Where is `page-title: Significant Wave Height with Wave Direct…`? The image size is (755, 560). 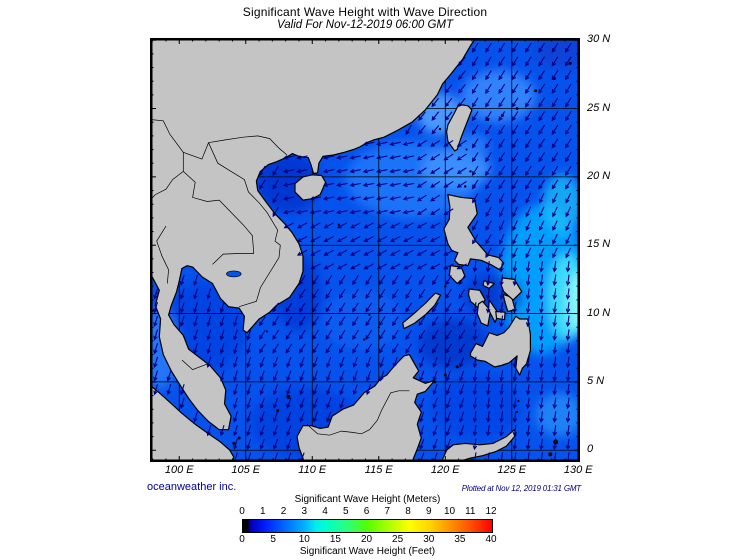
page-title: Significant Wave Height with Wave Direct… is located at coordinates (365, 12).